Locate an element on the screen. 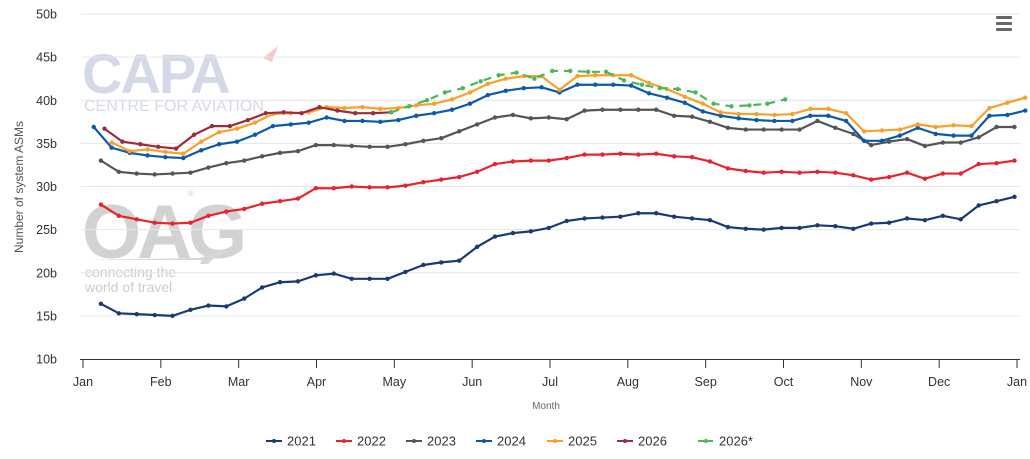 The width and height of the screenshot is (1030, 459). legend-item: 2026* is located at coordinates (725, 441).